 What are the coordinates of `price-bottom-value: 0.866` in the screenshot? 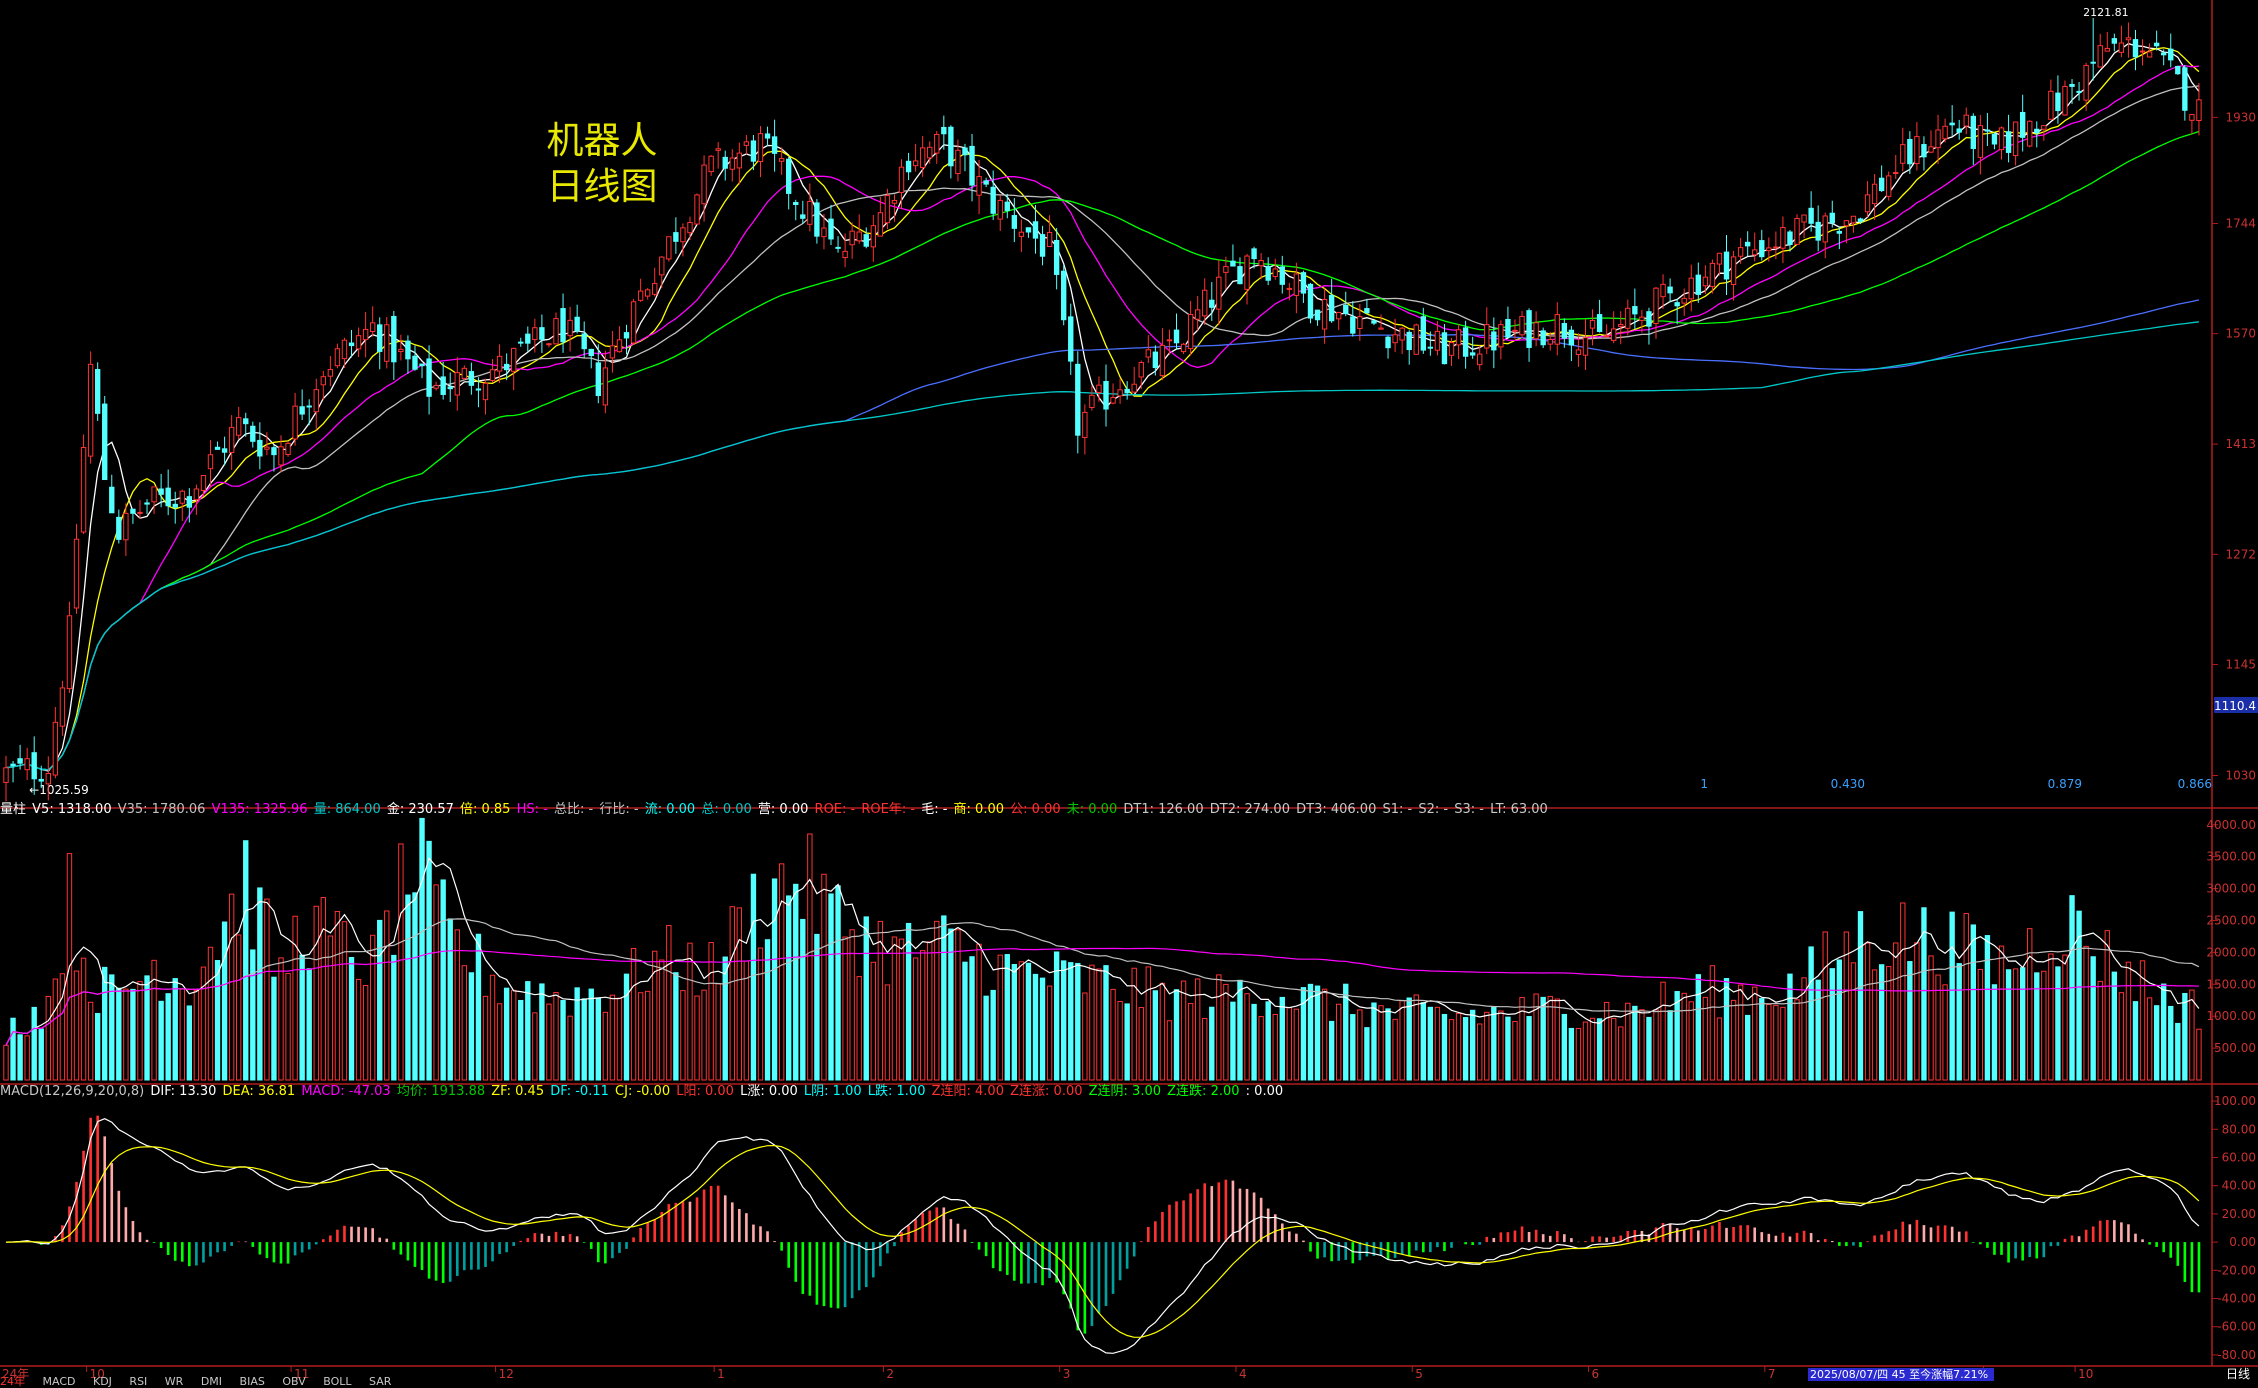 It's located at (2195, 784).